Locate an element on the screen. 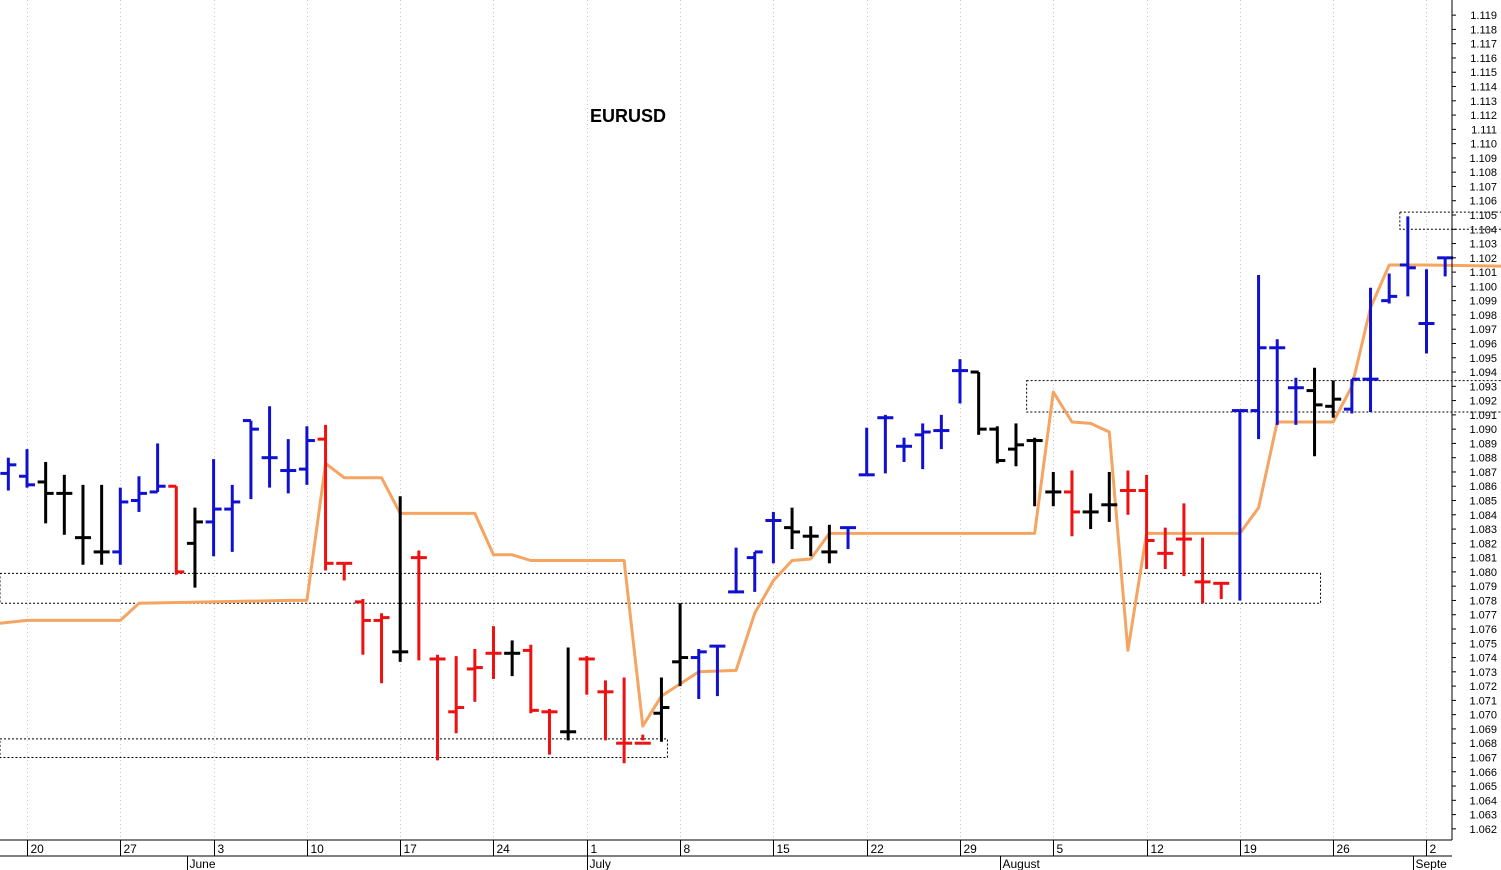  y-tick-label: 1.095 is located at coordinates (1483, 359).